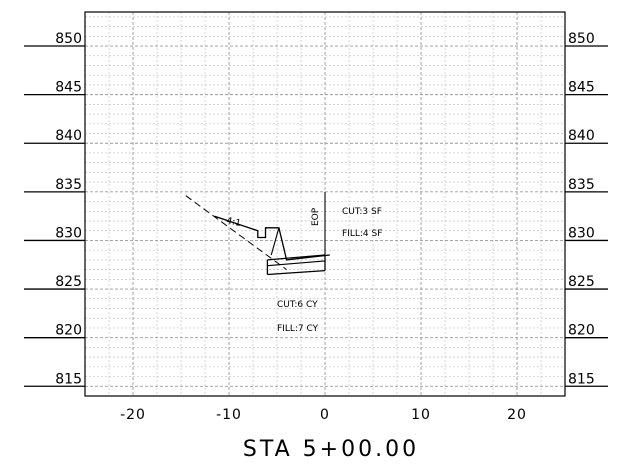  I want to click on right-elevation-labels: 850 845 840 835 830 825 820 815, so click(581, 209).